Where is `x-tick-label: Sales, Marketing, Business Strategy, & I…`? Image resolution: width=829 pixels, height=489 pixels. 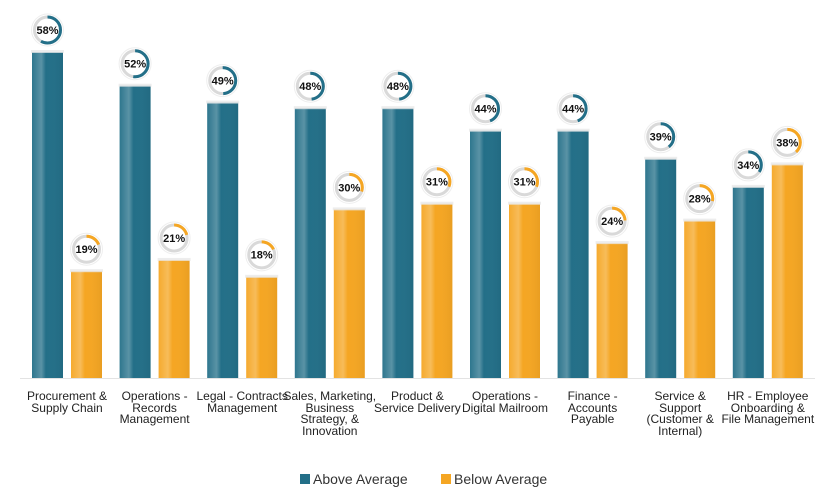 x-tick-label: Sales, Marketing, Business Strategy, & I… is located at coordinates (330, 413).